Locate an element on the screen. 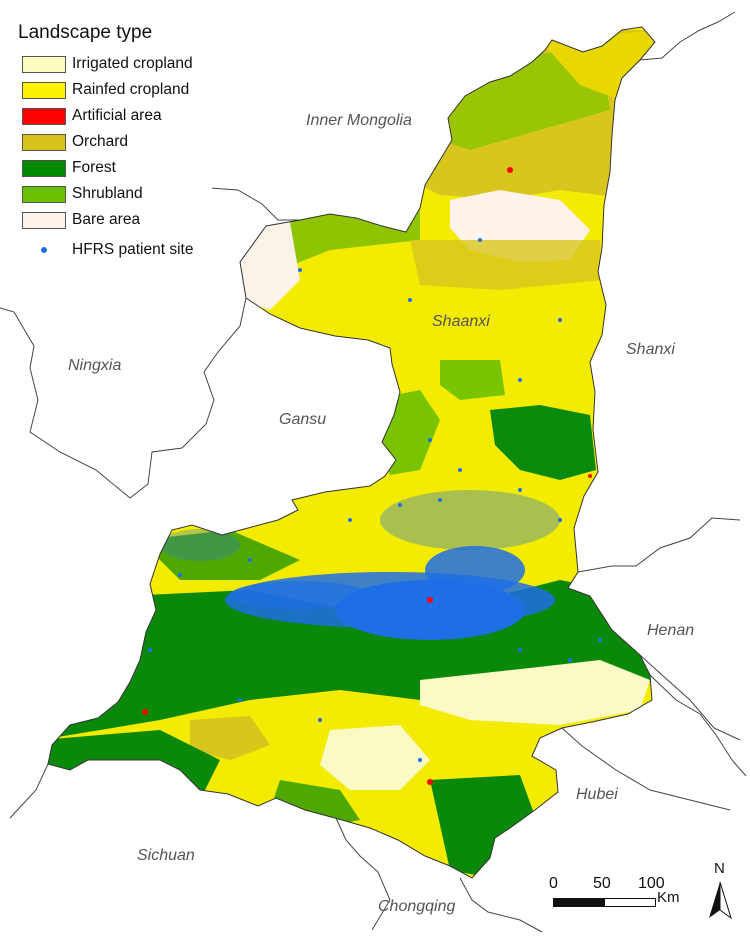 This screenshot has height=936, width=750. scale-segment-white is located at coordinates (630, 902).